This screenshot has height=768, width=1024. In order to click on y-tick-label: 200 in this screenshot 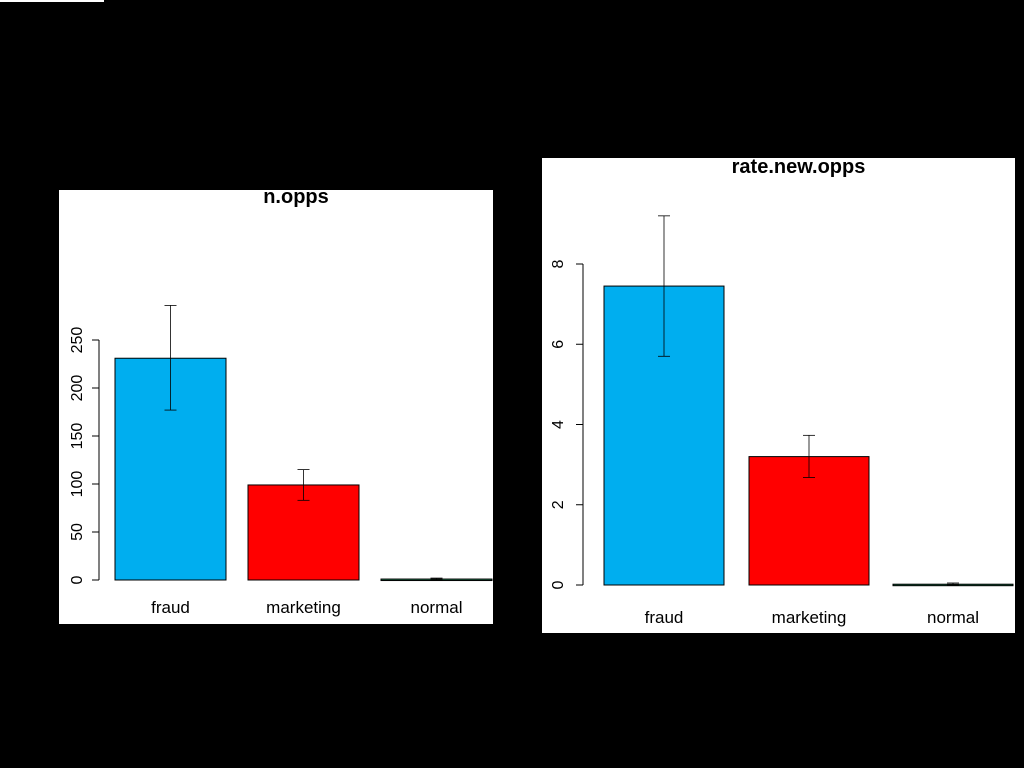, I will do `click(77, 388)`.